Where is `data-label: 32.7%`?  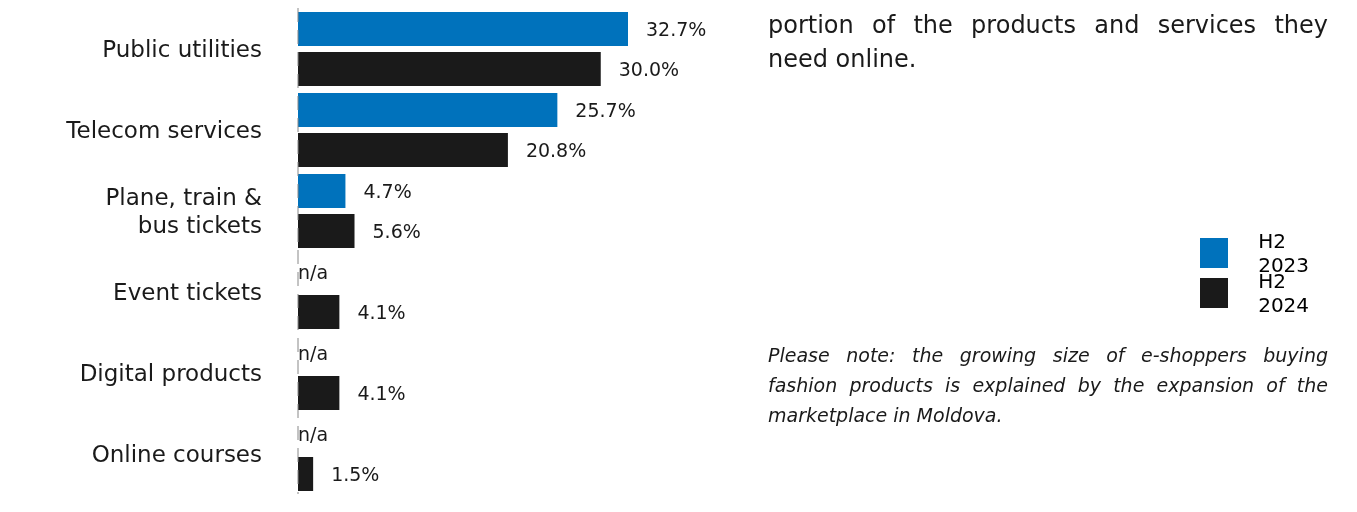
data-label: 32.7% is located at coordinates (676, 29).